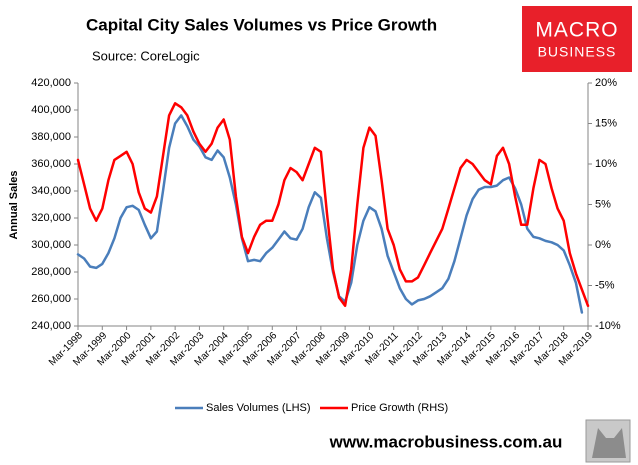 Image resolution: width=638 pixels, height=465 pixels. Describe the element at coordinates (51, 272) in the screenshot. I see `y-tick-label: 280,000` at that location.